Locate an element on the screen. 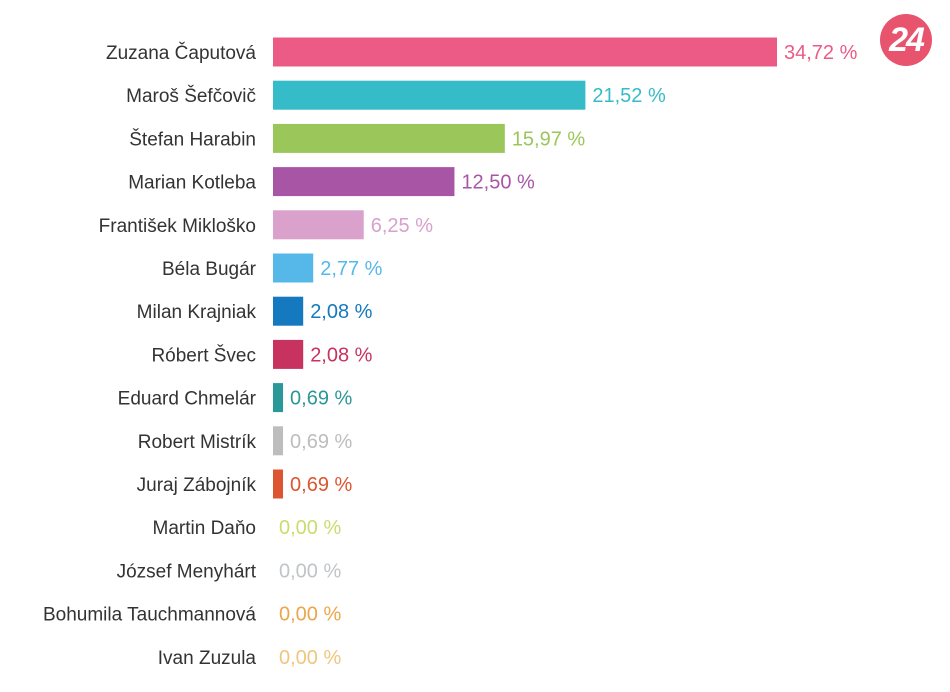 Image resolution: width=950 pixels, height=692 pixels. bar-robert-mistrik is located at coordinates (278, 441).